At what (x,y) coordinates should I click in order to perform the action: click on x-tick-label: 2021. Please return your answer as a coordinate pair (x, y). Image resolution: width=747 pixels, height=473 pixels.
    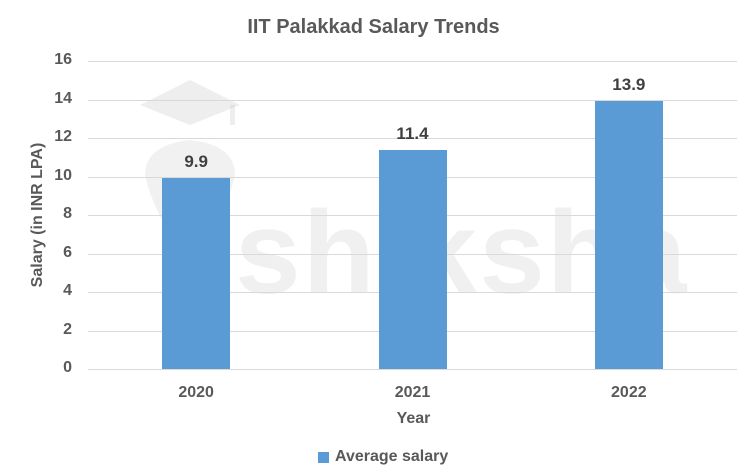
    Looking at the image, I should click on (412, 392).